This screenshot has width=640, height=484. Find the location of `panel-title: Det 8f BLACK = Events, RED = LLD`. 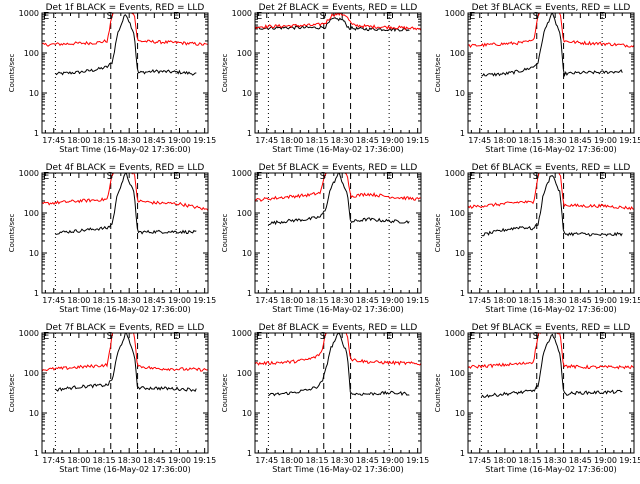

panel-title: Det 8f BLACK = Events, RED = LLD is located at coordinates (338, 328).